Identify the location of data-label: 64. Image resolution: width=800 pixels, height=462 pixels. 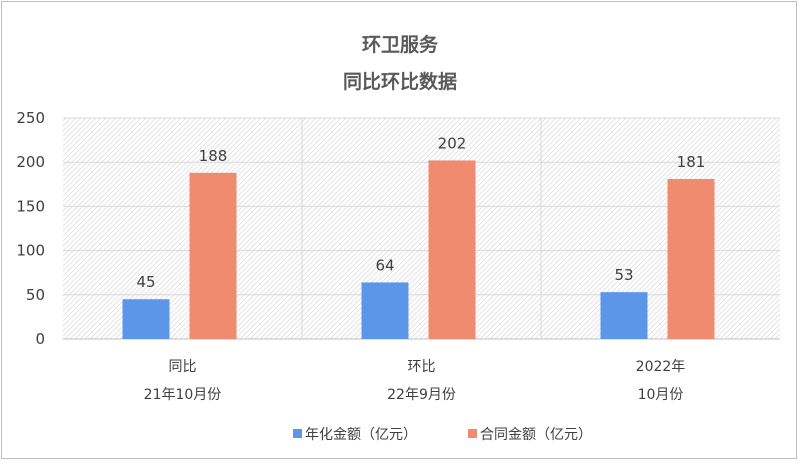
(384, 265).